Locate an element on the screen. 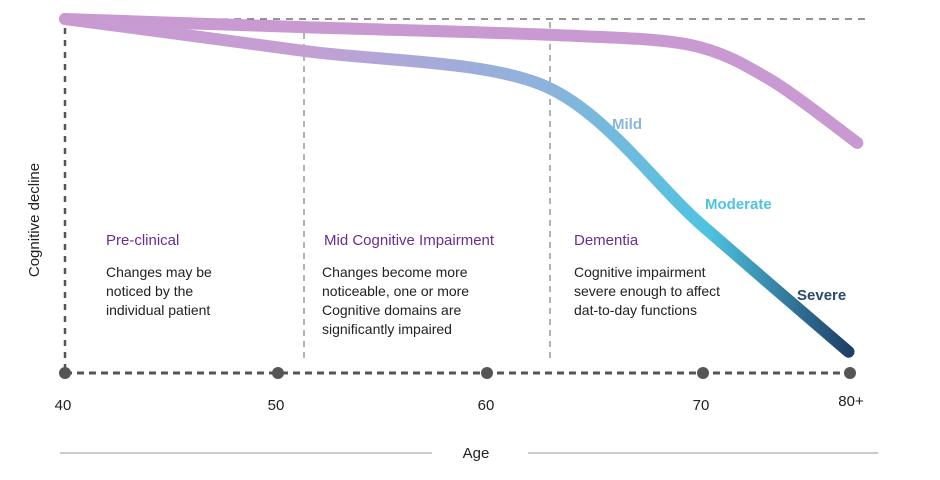  y-axis-label: Cognitive decline is located at coordinates (34, 220).